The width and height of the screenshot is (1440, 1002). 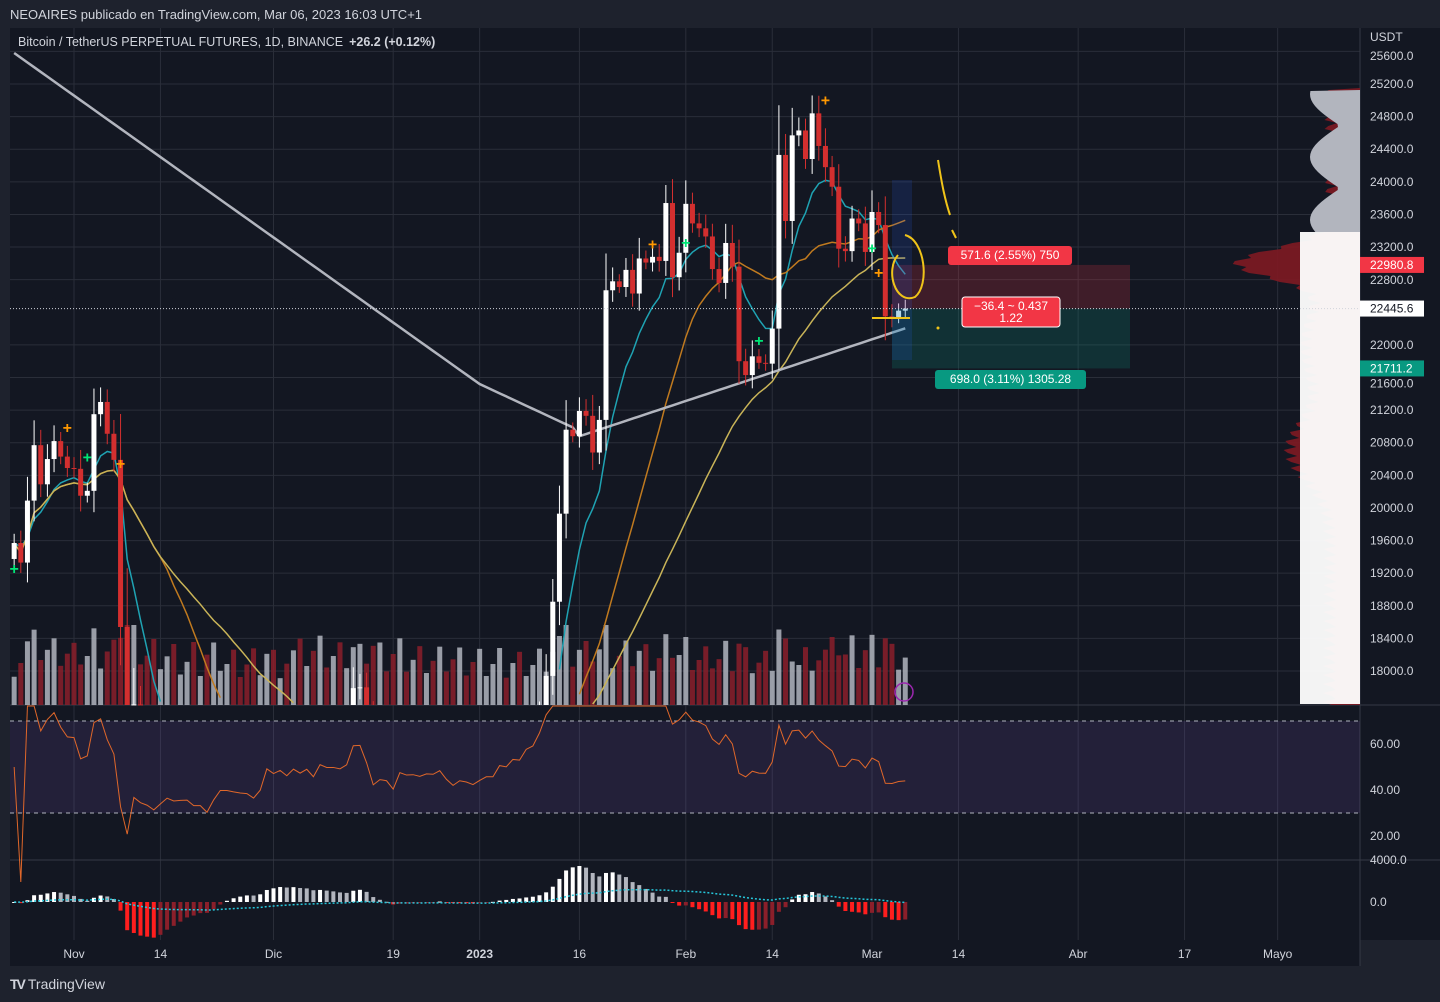 I want to click on target-label-text: 571.6 (2.55%) 750, so click(x=1010, y=255).